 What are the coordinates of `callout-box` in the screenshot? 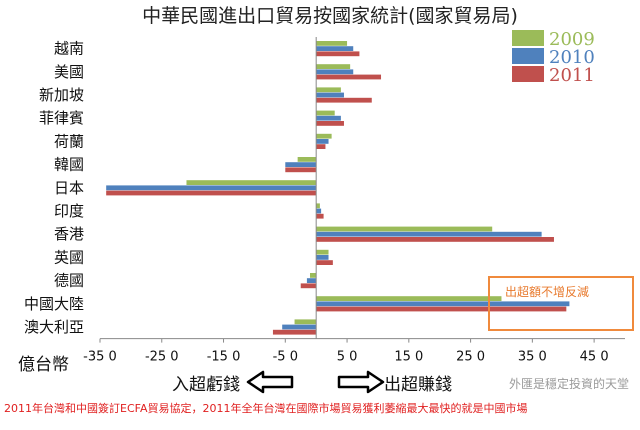 It's located at (561, 303).